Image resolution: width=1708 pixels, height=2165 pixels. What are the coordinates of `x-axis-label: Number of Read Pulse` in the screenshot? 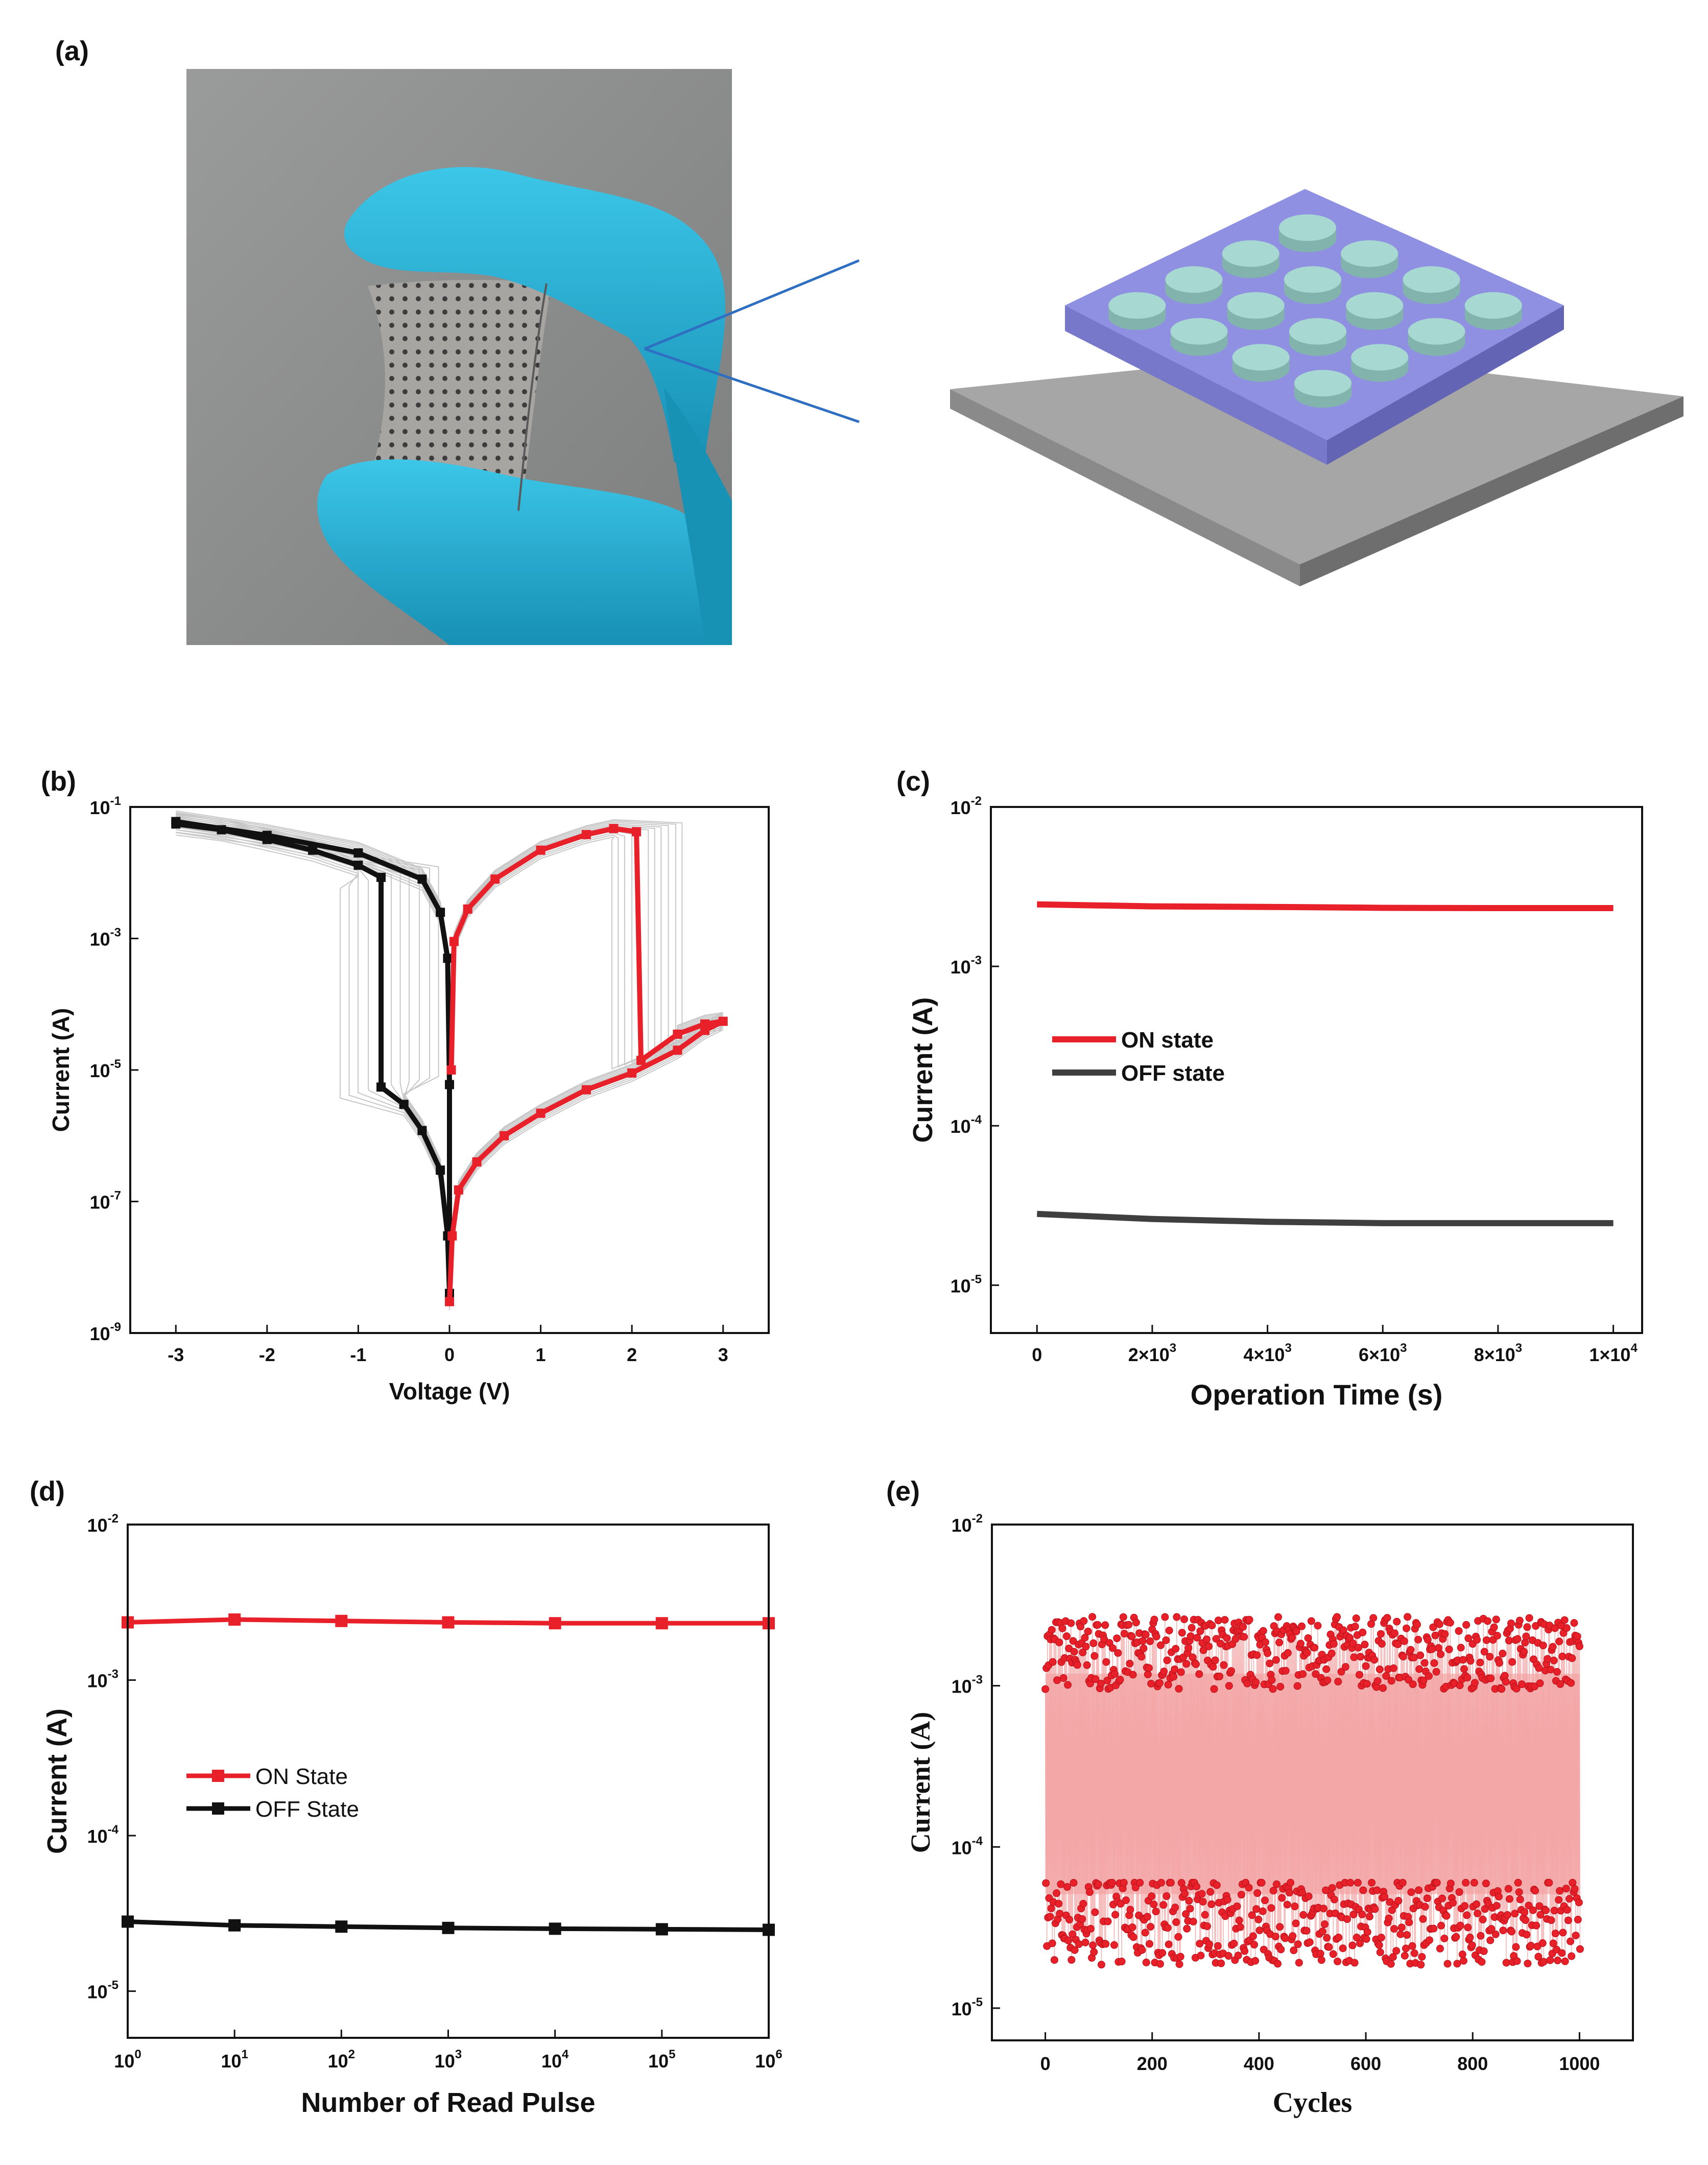 It's located at (448, 2102).